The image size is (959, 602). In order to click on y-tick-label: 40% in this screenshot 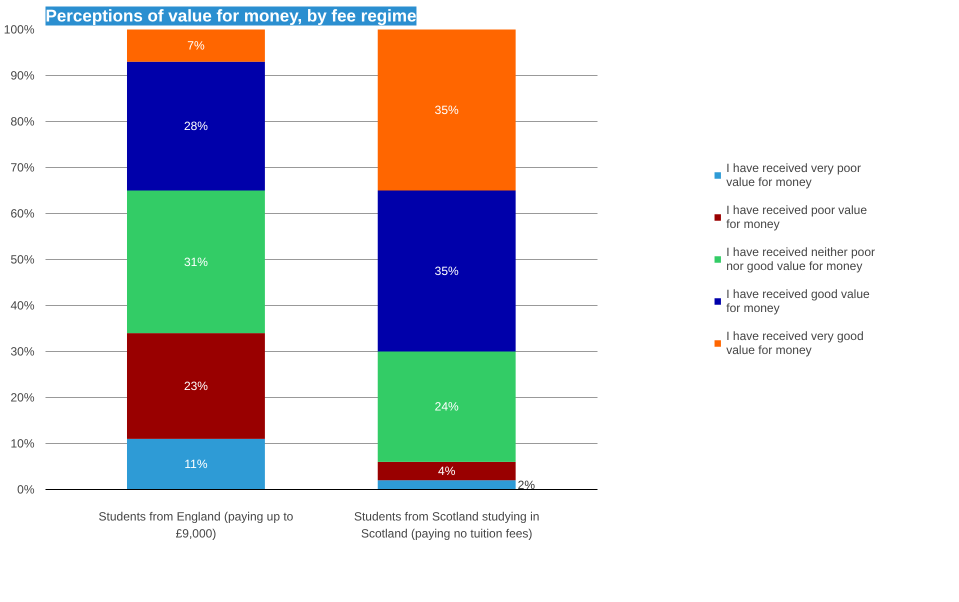, I will do `click(22, 305)`.